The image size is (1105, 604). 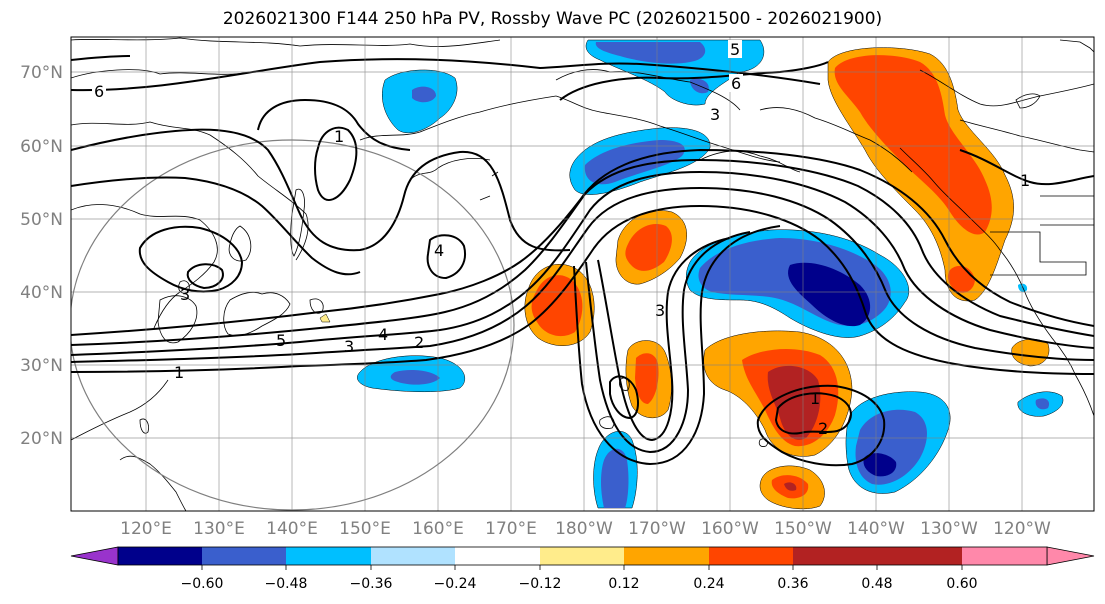 What do you see at coordinates (41, 73) in the screenshot?
I see `lat-label: 70°N` at bounding box center [41, 73].